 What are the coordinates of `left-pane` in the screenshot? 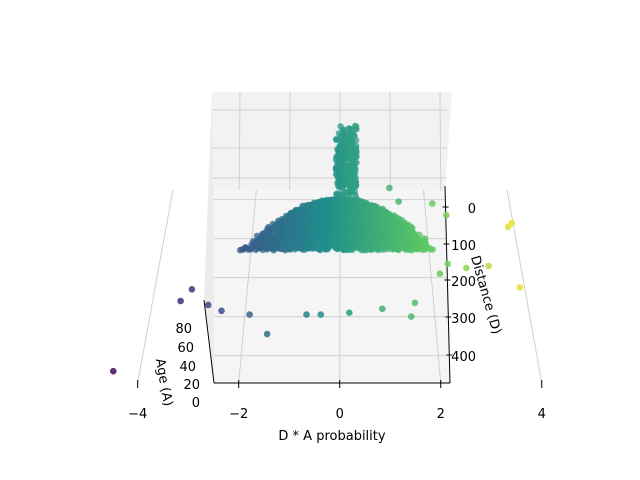 It's located at (209, 237).